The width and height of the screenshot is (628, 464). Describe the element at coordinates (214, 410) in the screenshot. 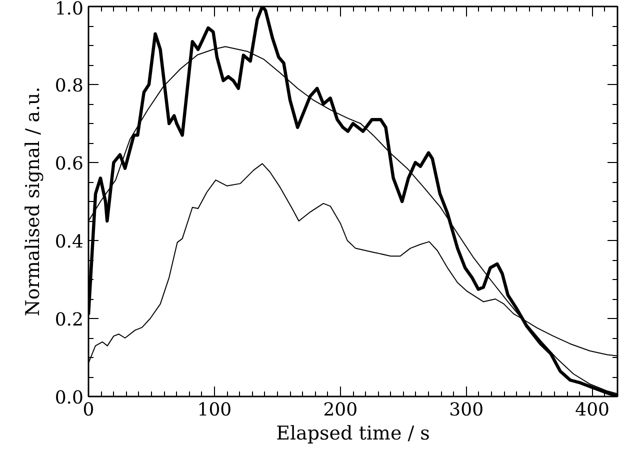

I see `x-tick-label: 100` at that location.